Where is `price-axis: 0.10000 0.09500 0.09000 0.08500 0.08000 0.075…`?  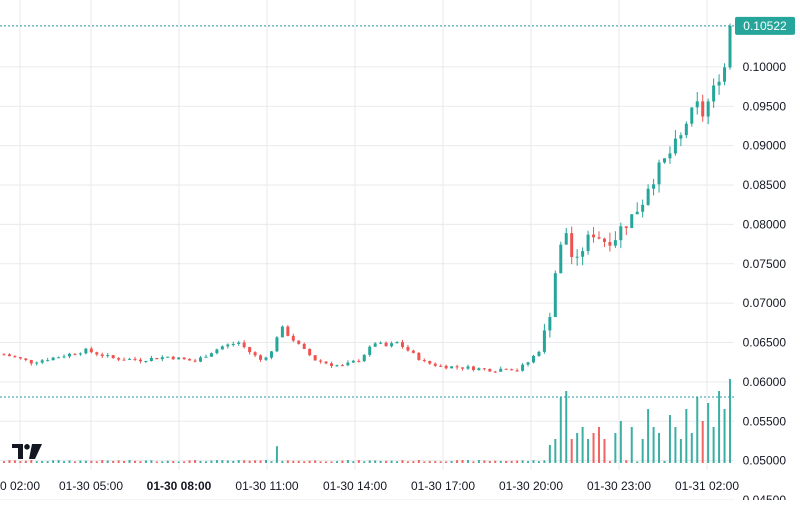
price-axis: 0.10000 0.09500 0.09000 0.08500 0.08000 0.075… is located at coordinates (765, 282).